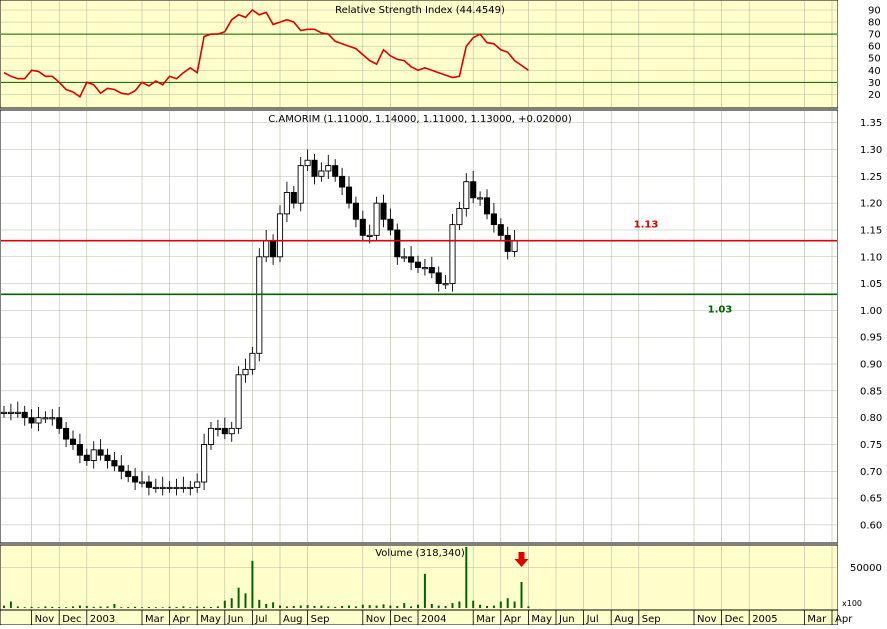 The height and width of the screenshot is (629, 887). What do you see at coordinates (874, 23) in the screenshot?
I see `rsi-tick-label: 80` at bounding box center [874, 23].